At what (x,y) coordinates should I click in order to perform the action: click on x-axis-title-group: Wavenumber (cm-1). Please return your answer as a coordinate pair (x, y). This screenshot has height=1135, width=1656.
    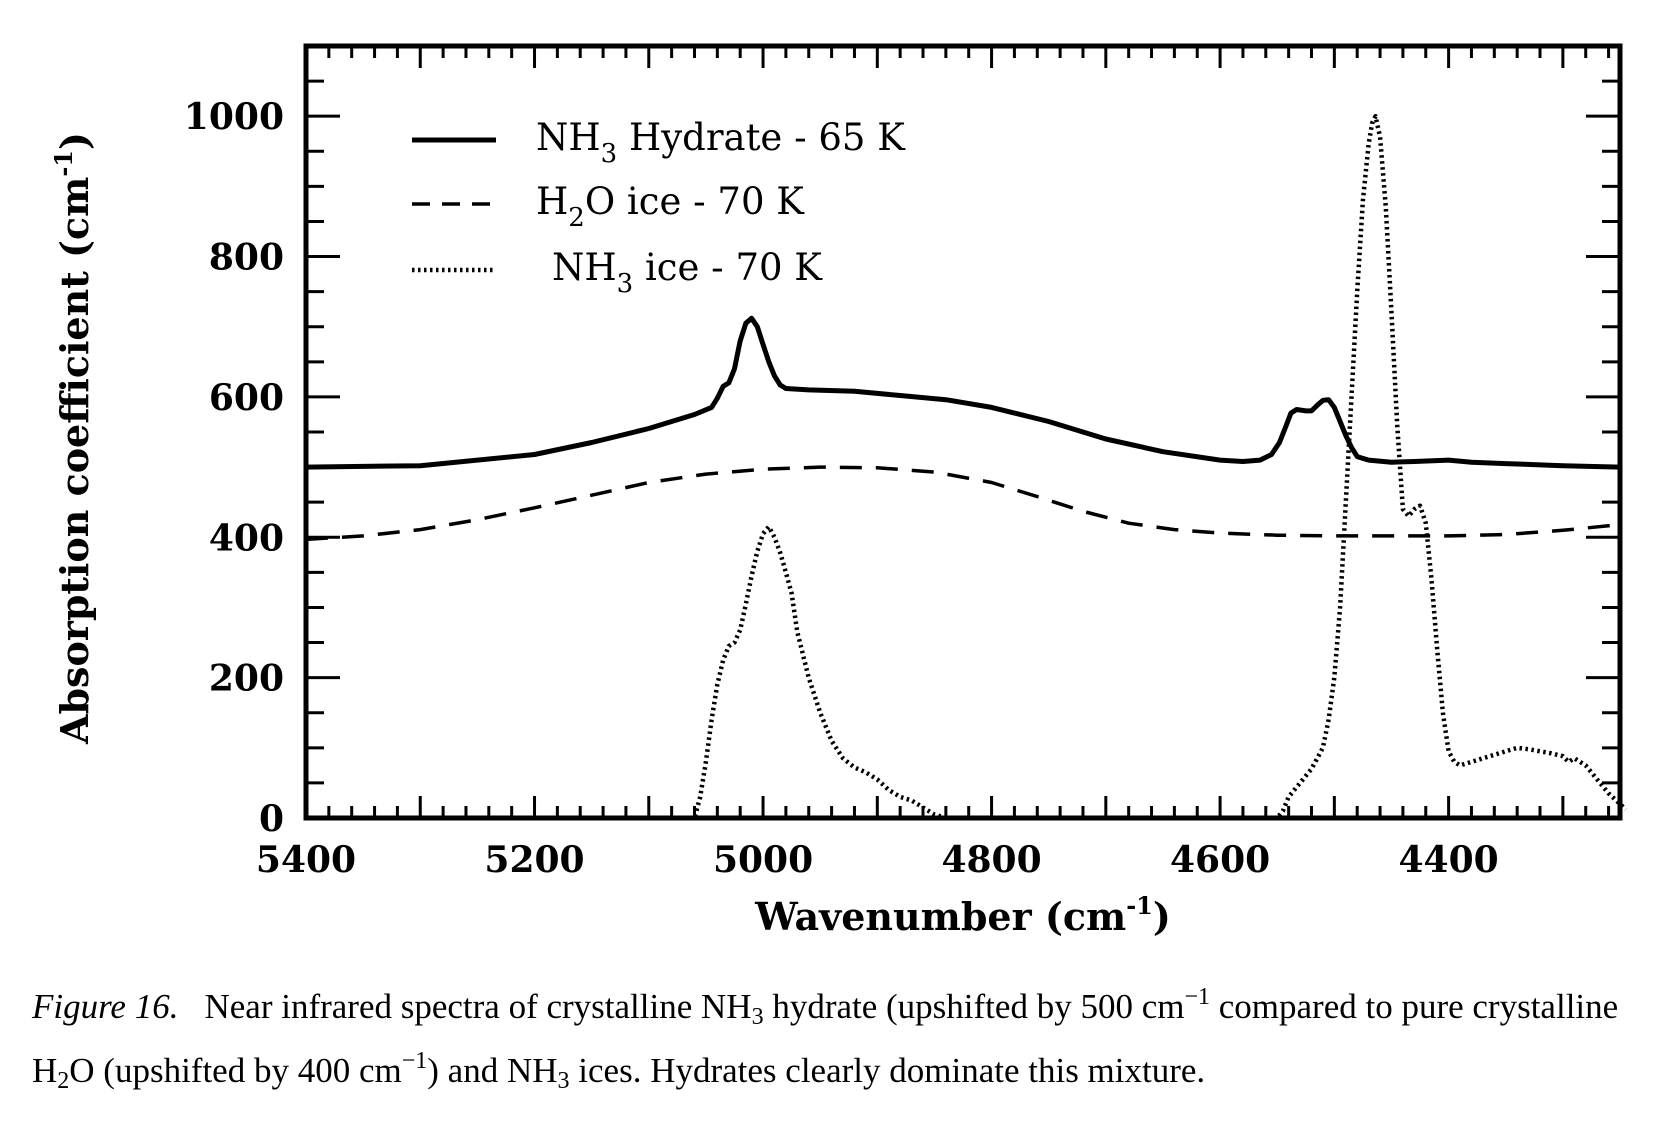
    Looking at the image, I should click on (962, 915).